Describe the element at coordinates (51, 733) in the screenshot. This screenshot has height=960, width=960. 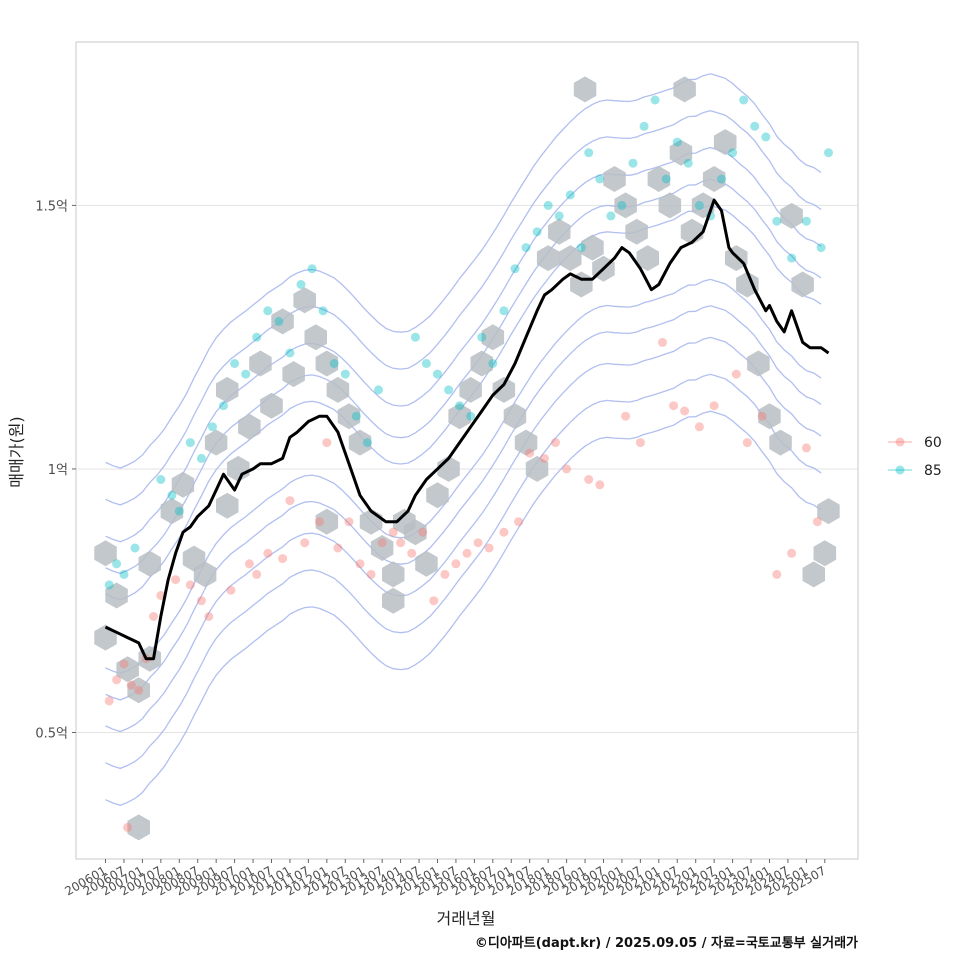
I see `y-tick-label: 0.5억` at that location.